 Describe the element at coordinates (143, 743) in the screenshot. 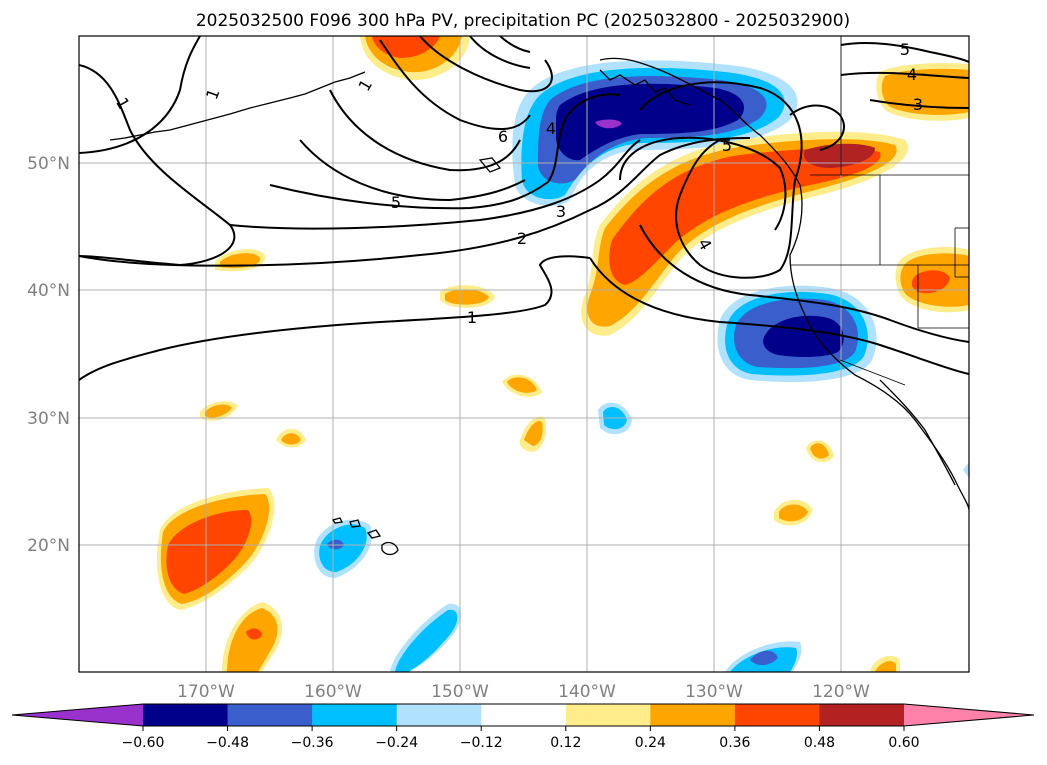

I see `colorbar-tick-label: −0.60` at that location.